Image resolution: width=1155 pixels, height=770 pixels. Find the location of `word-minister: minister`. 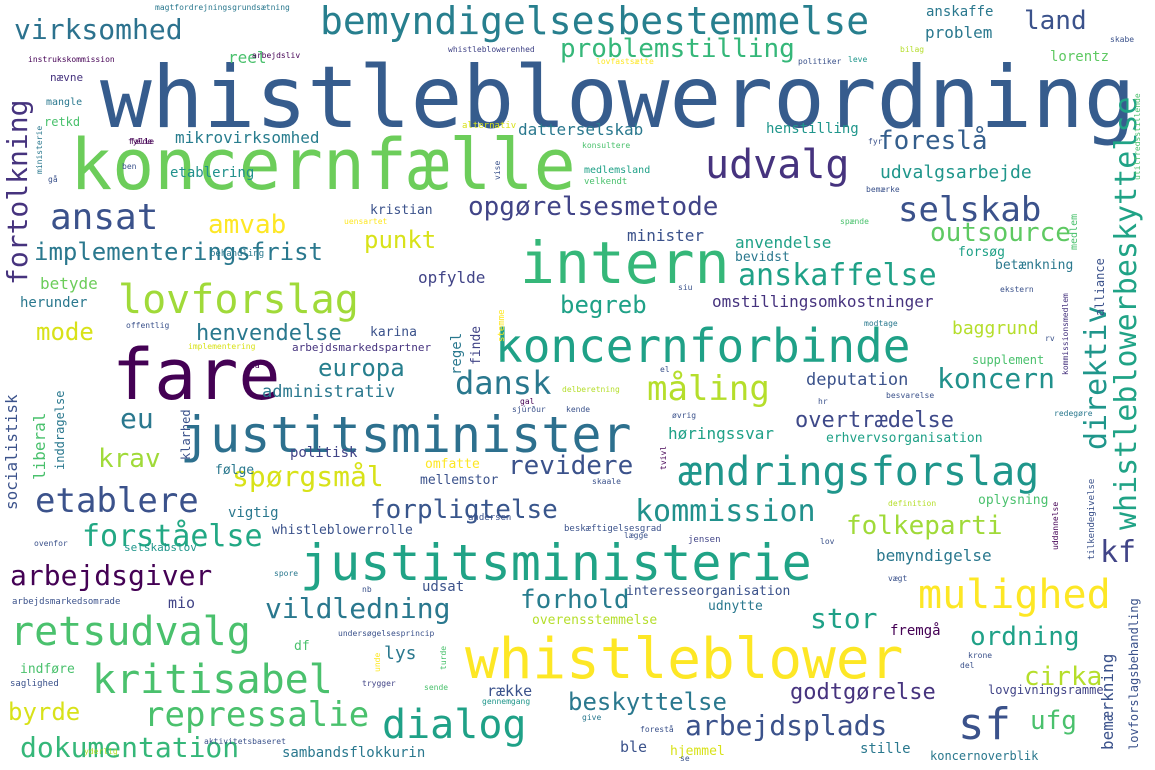

word-minister: minister is located at coordinates (666, 235).